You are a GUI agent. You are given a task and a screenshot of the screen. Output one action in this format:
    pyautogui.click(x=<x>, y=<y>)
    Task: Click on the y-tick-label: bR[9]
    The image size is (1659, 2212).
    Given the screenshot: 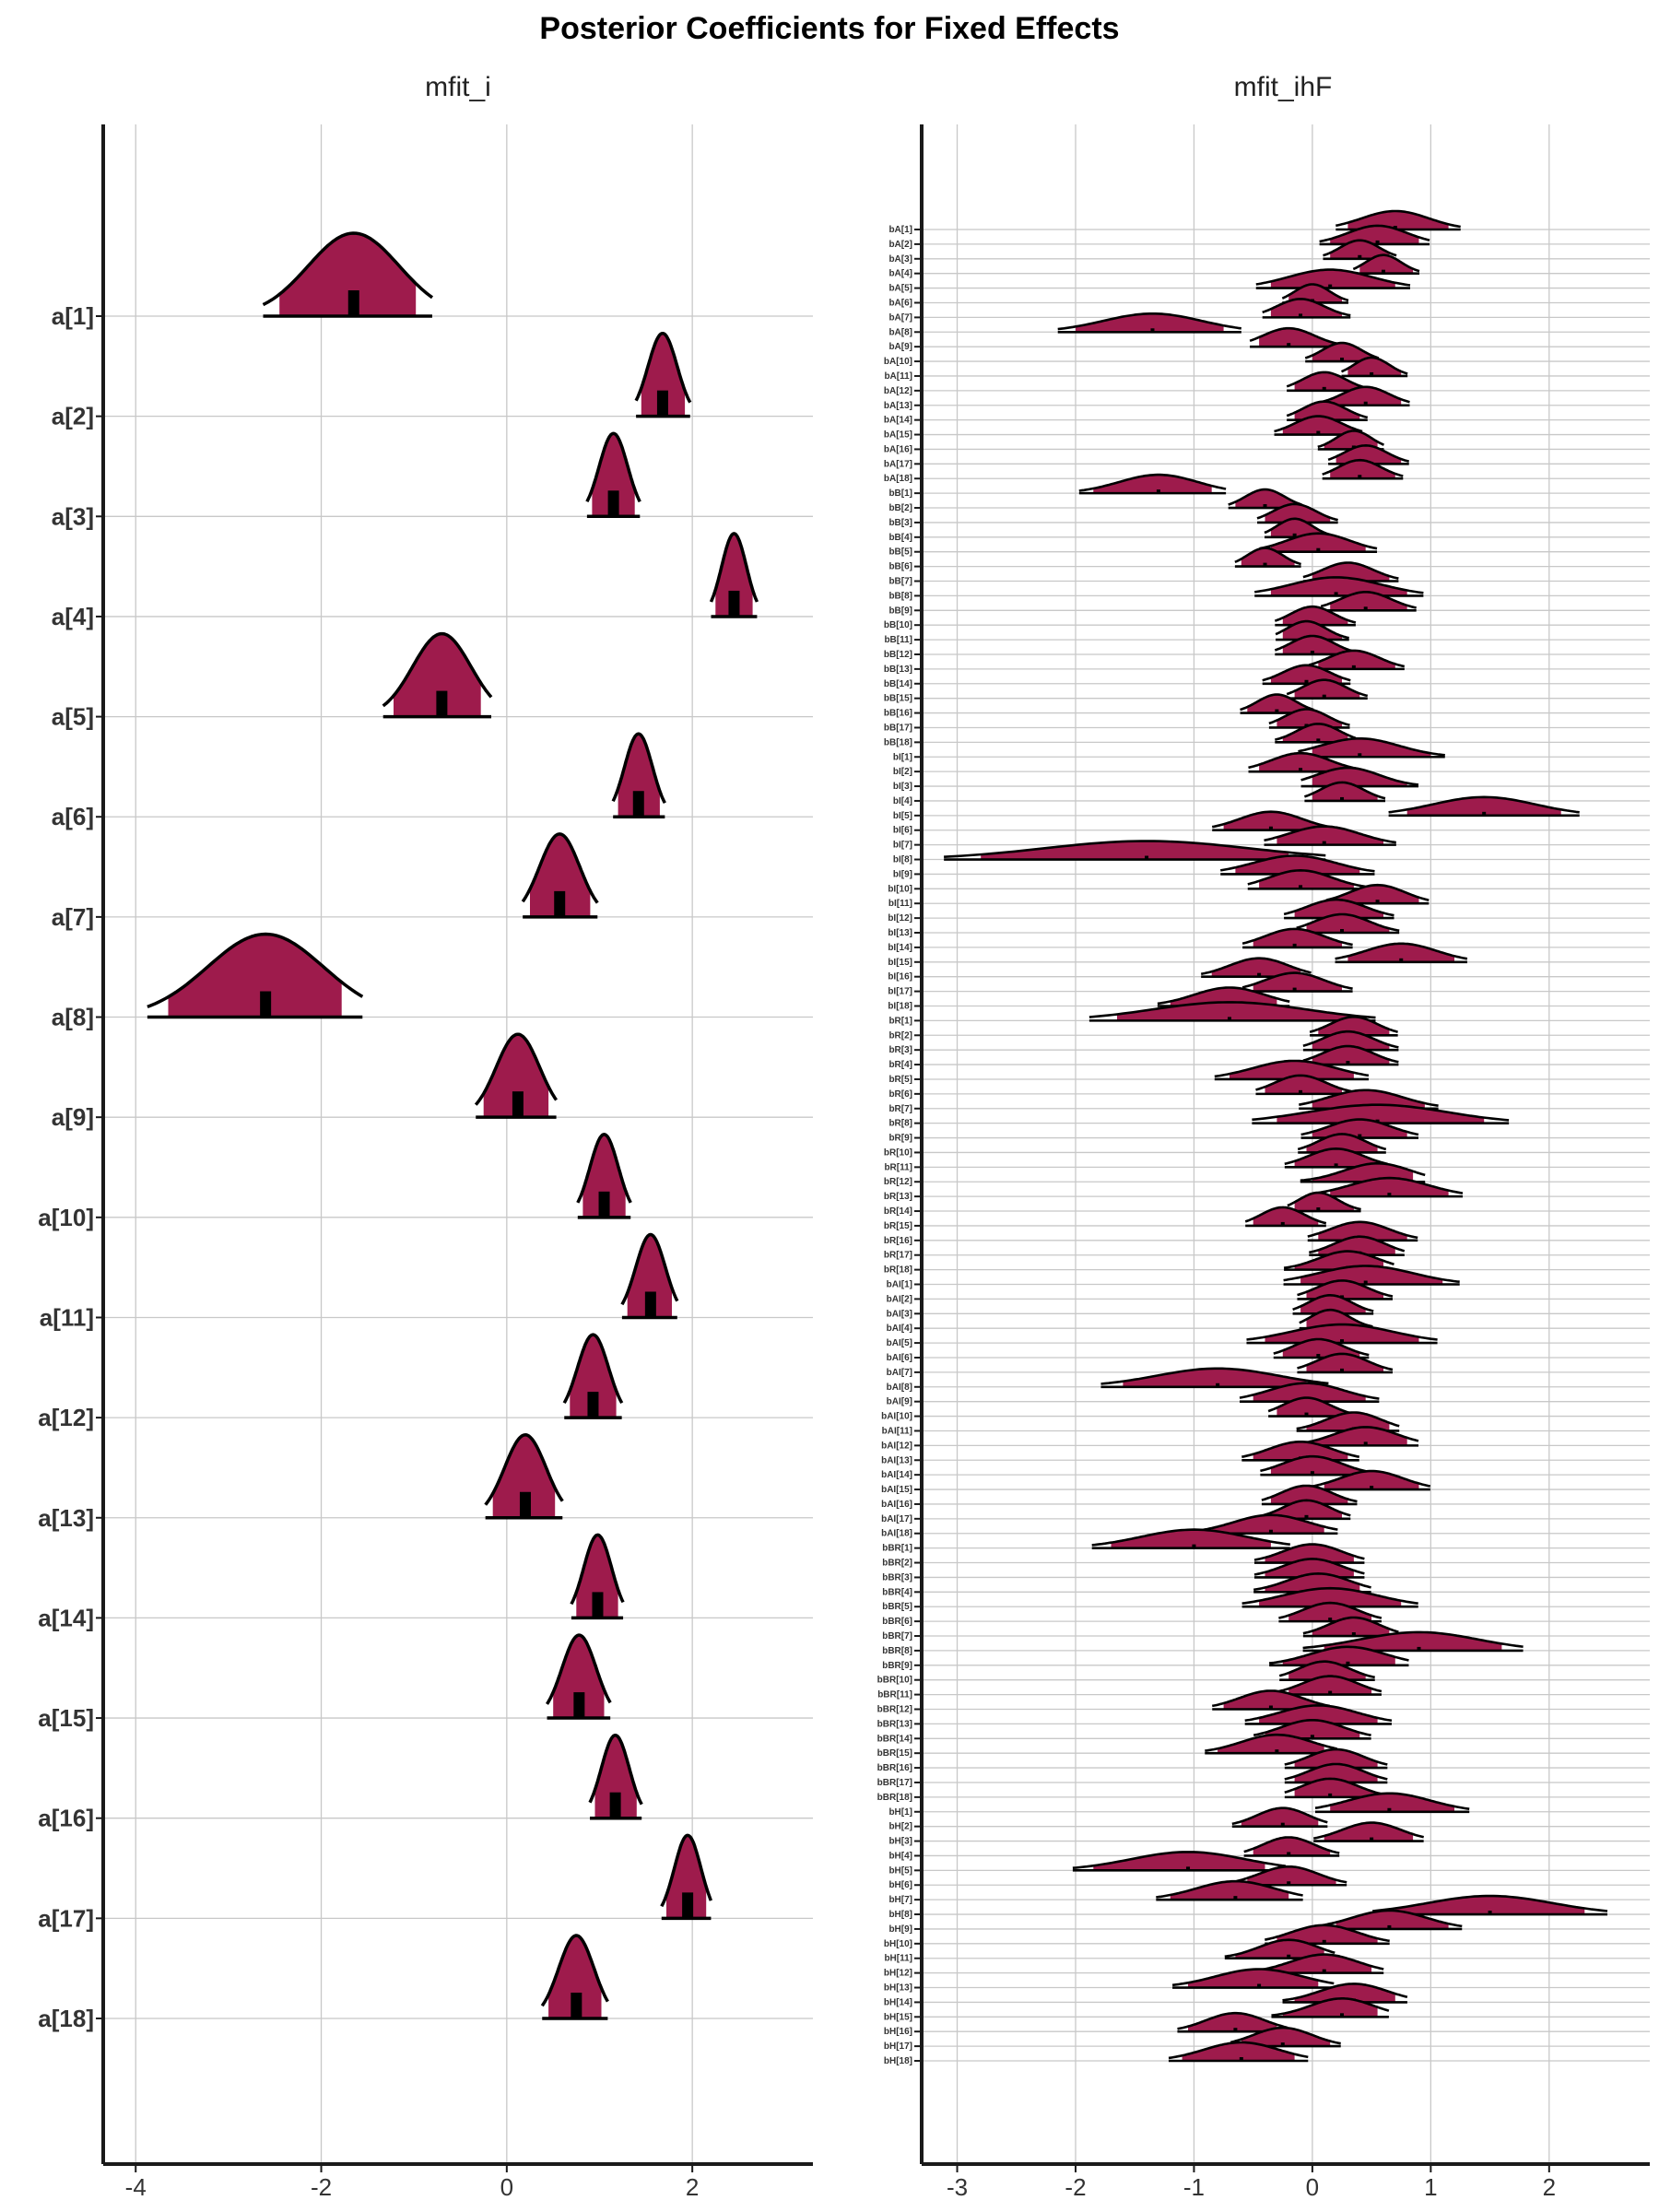 What is the action you would take?
    pyautogui.click(x=900, y=1139)
    